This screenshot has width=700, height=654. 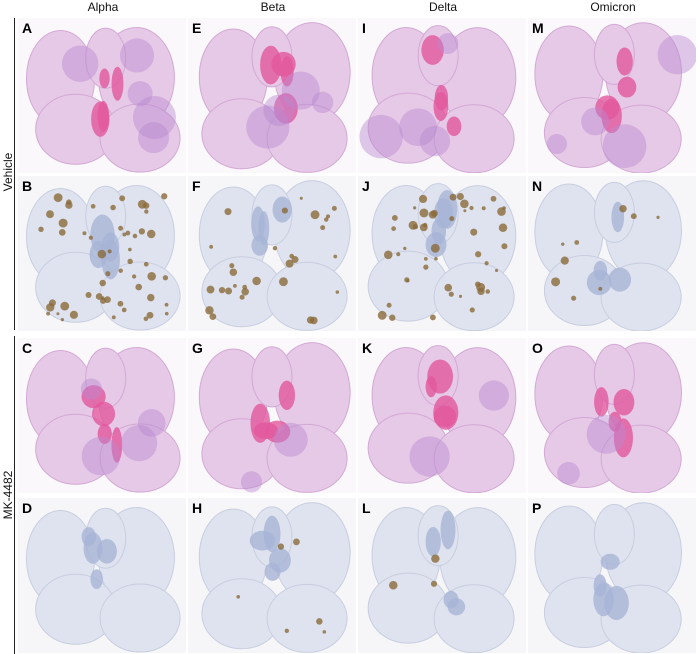 What do you see at coordinates (197, 28) in the screenshot?
I see `panel-letter: E` at bounding box center [197, 28].